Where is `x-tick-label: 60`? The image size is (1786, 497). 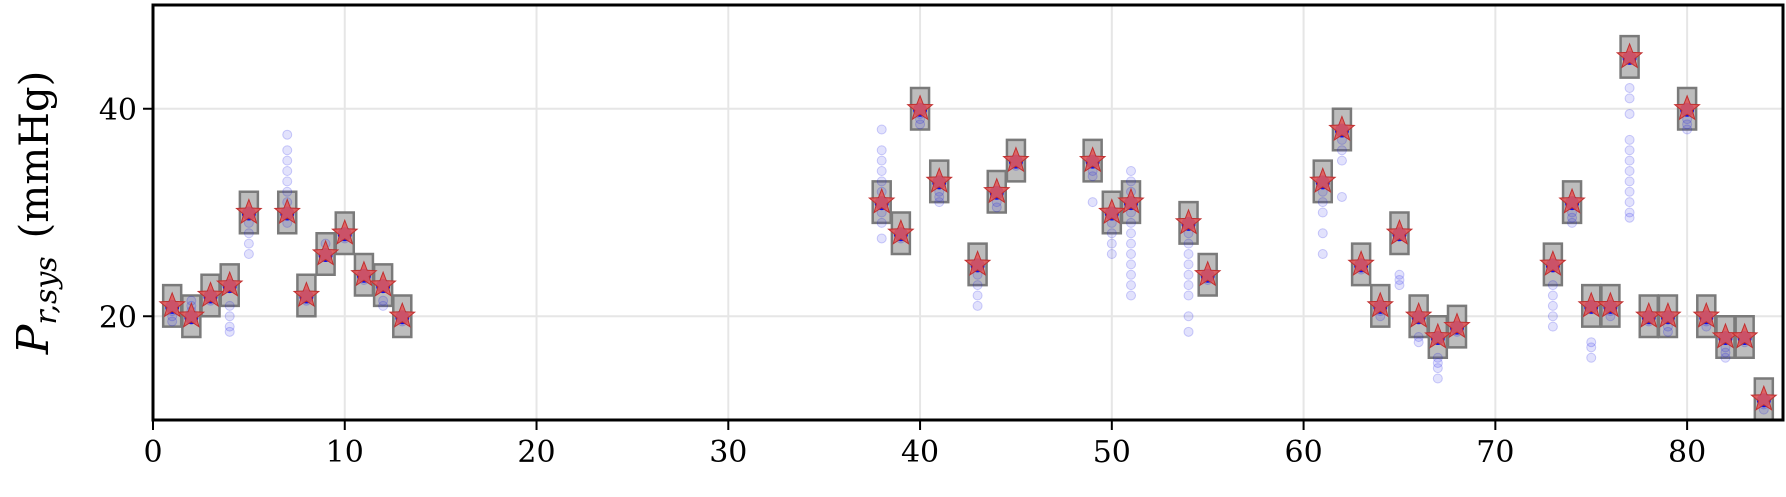 x-tick-label: 60 is located at coordinates (1303, 452).